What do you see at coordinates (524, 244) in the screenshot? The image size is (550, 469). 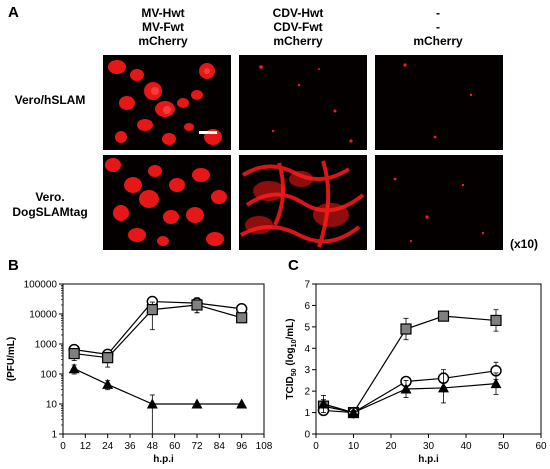 I see `magnification-label: (x10)` at bounding box center [524, 244].